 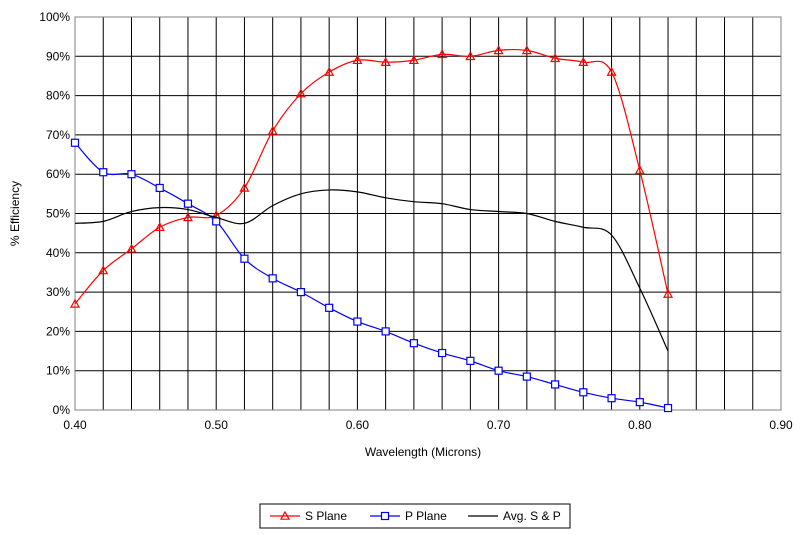 I want to click on y-axis-title: % Efficiency, so click(x=15, y=213).